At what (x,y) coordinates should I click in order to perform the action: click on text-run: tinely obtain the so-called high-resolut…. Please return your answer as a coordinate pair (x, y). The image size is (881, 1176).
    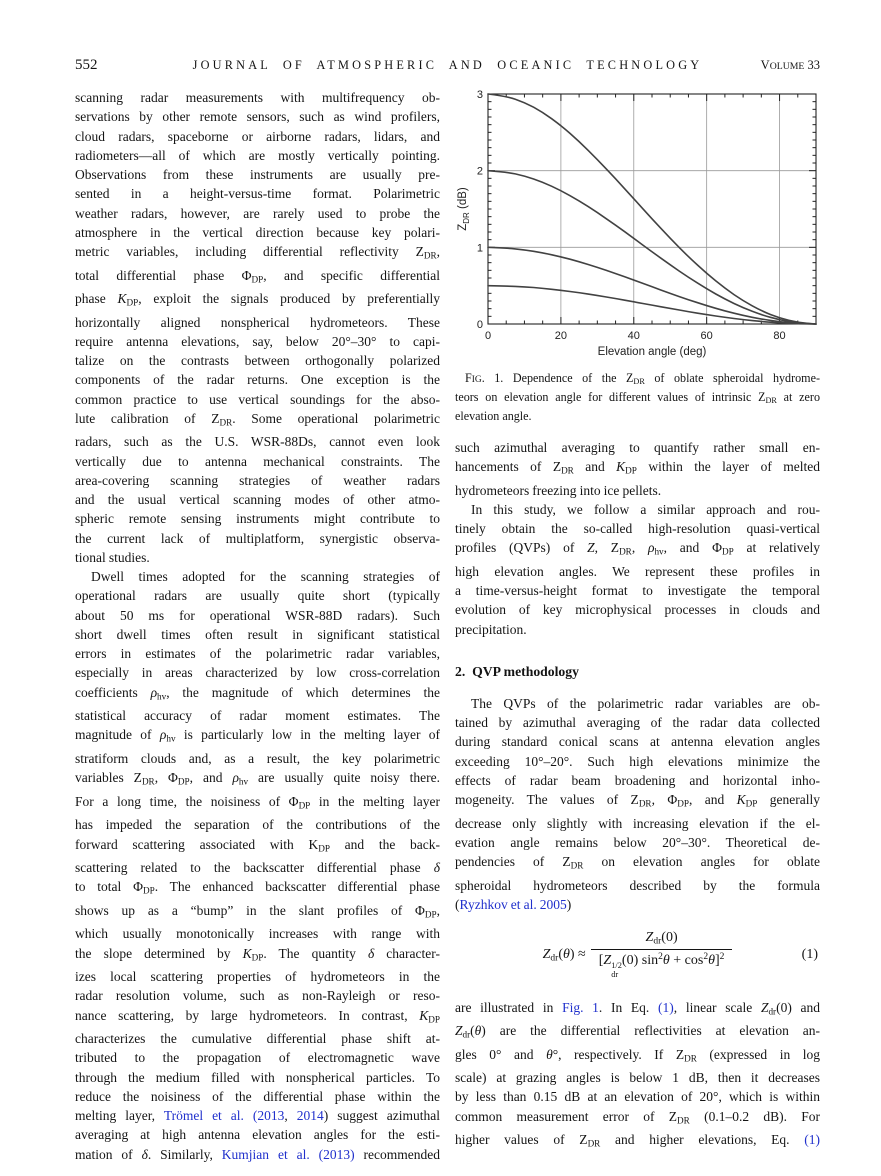
    Looking at the image, I should click on (637, 529).